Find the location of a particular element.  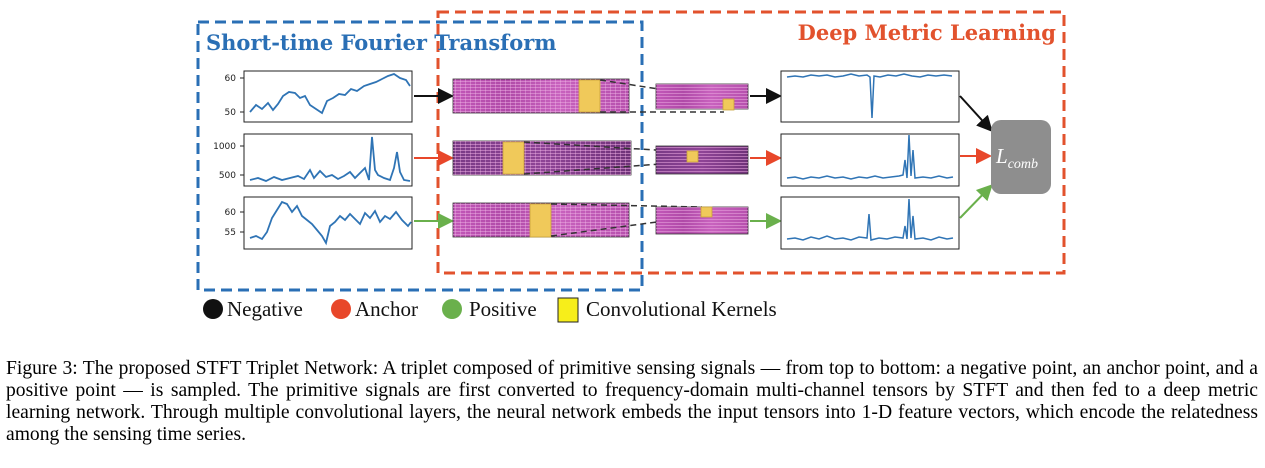

loss-symbol: Lcomb is located at coordinates (1016, 158).